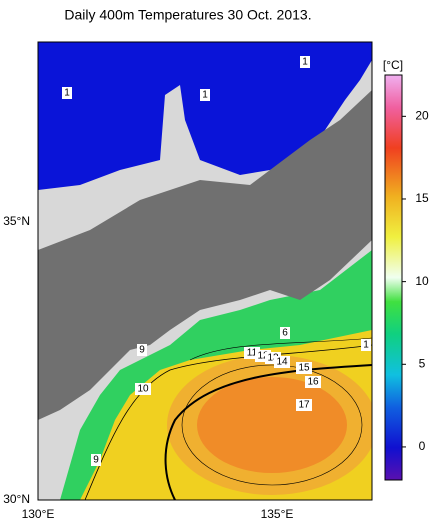 The image size is (430, 530). I want to click on lat-label: 30°N, so click(16, 499).